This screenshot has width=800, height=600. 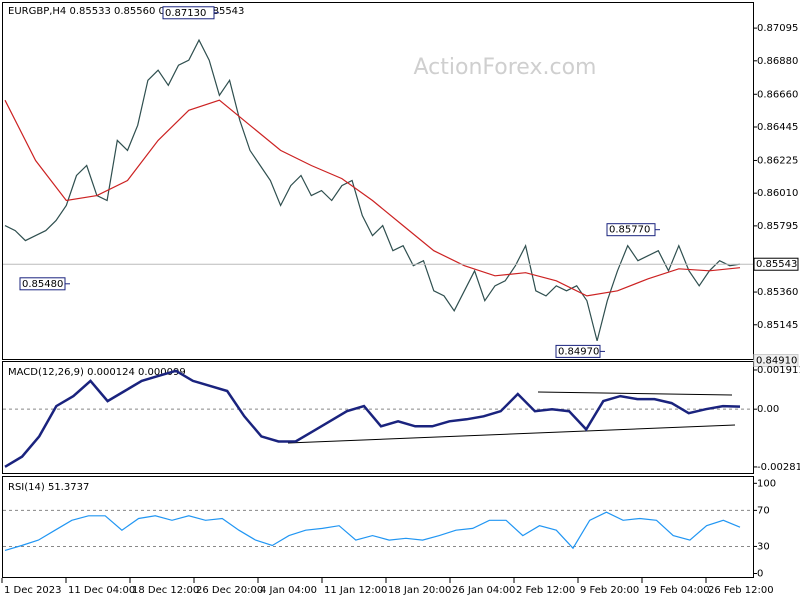 I want to click on y-tick-label: 0.85360, so click(x=777, y=292).